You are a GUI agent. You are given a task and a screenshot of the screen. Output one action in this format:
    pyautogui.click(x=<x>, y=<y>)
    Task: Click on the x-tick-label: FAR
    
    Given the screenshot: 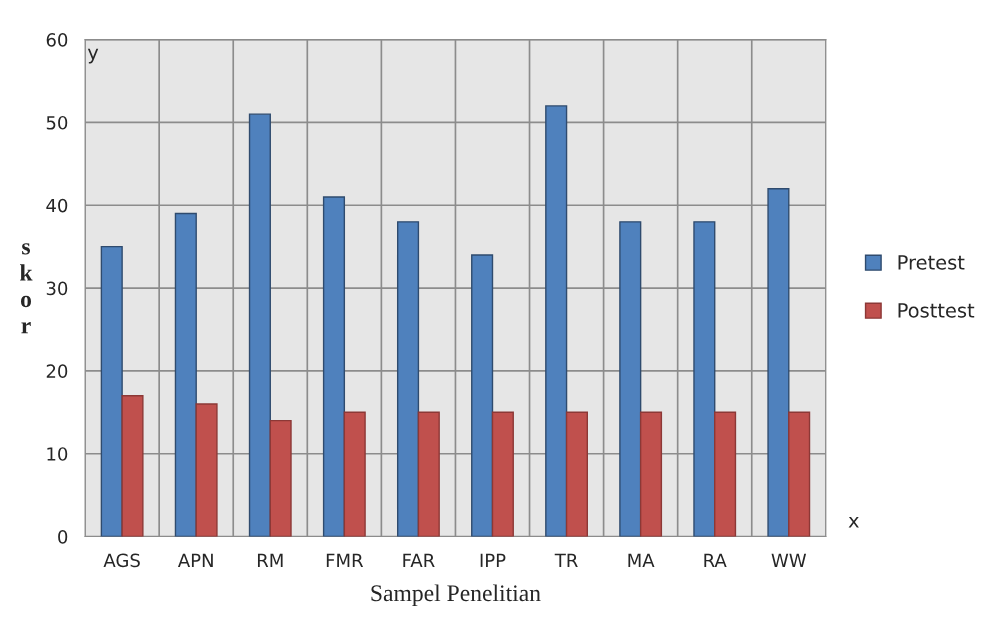 What is the action you would take?
    pyautogui.click(x=419, y=560)
    